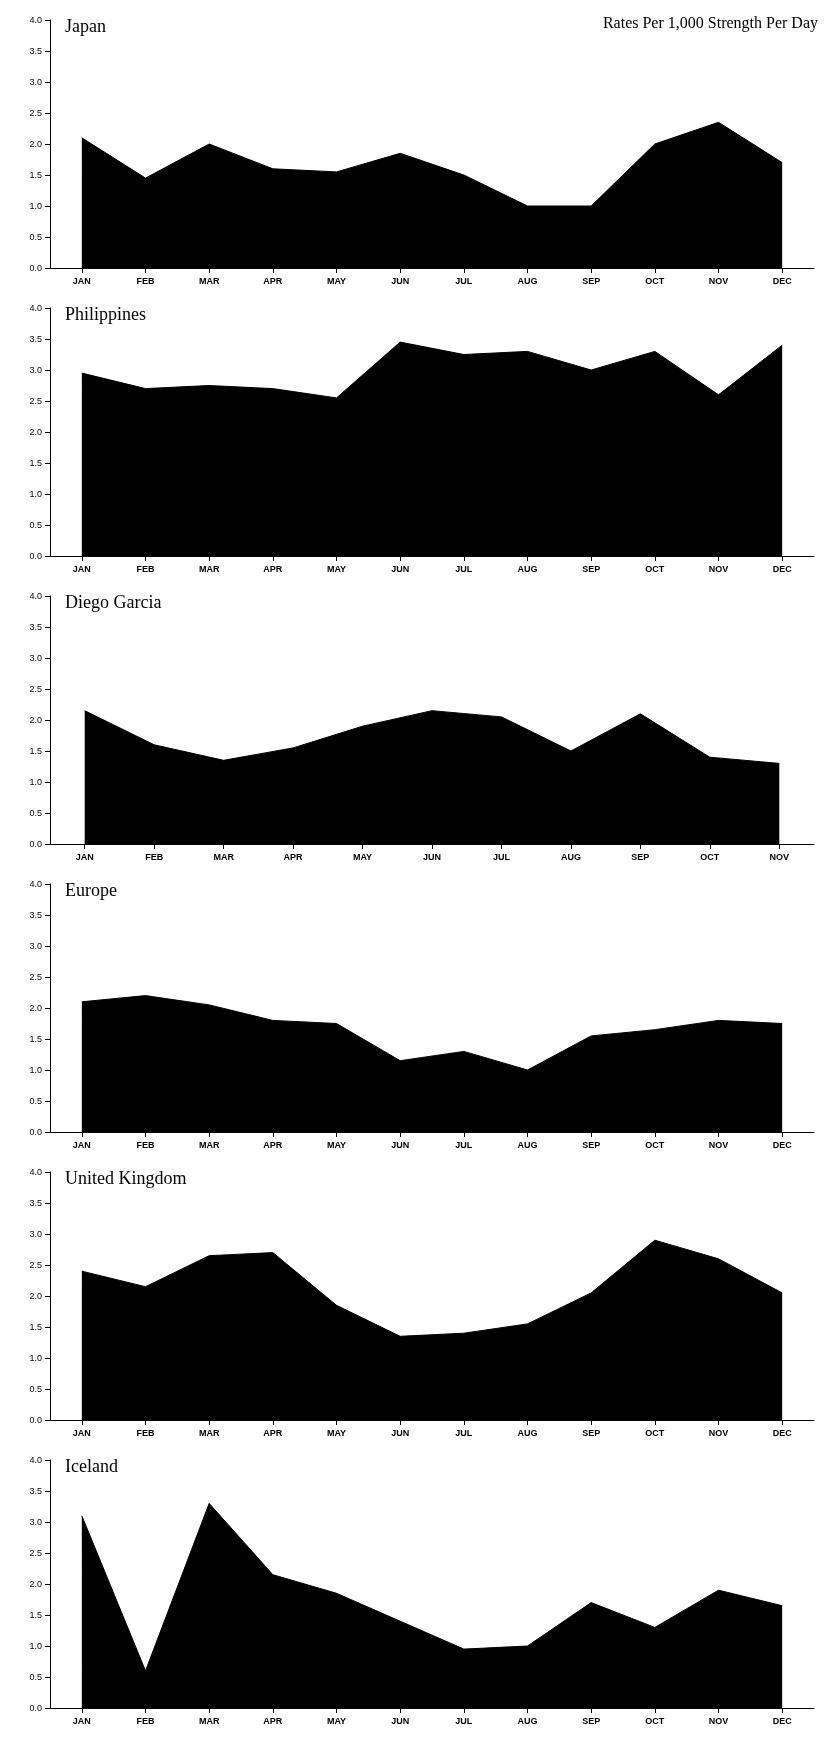 This screenshot has height=1757, width=838. I want to click on chart-title: Iceland, so click(91, 1466).